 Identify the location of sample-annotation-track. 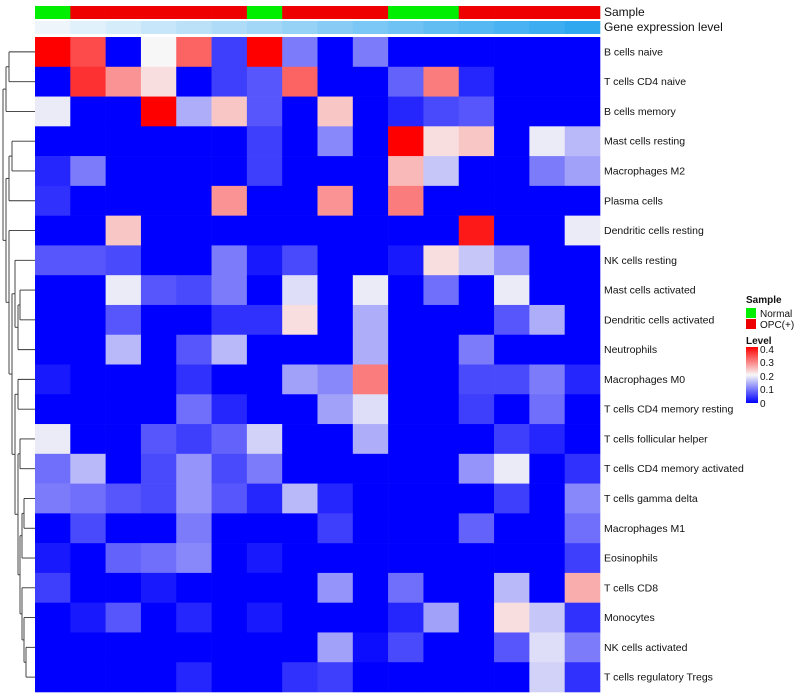
(318, 12).